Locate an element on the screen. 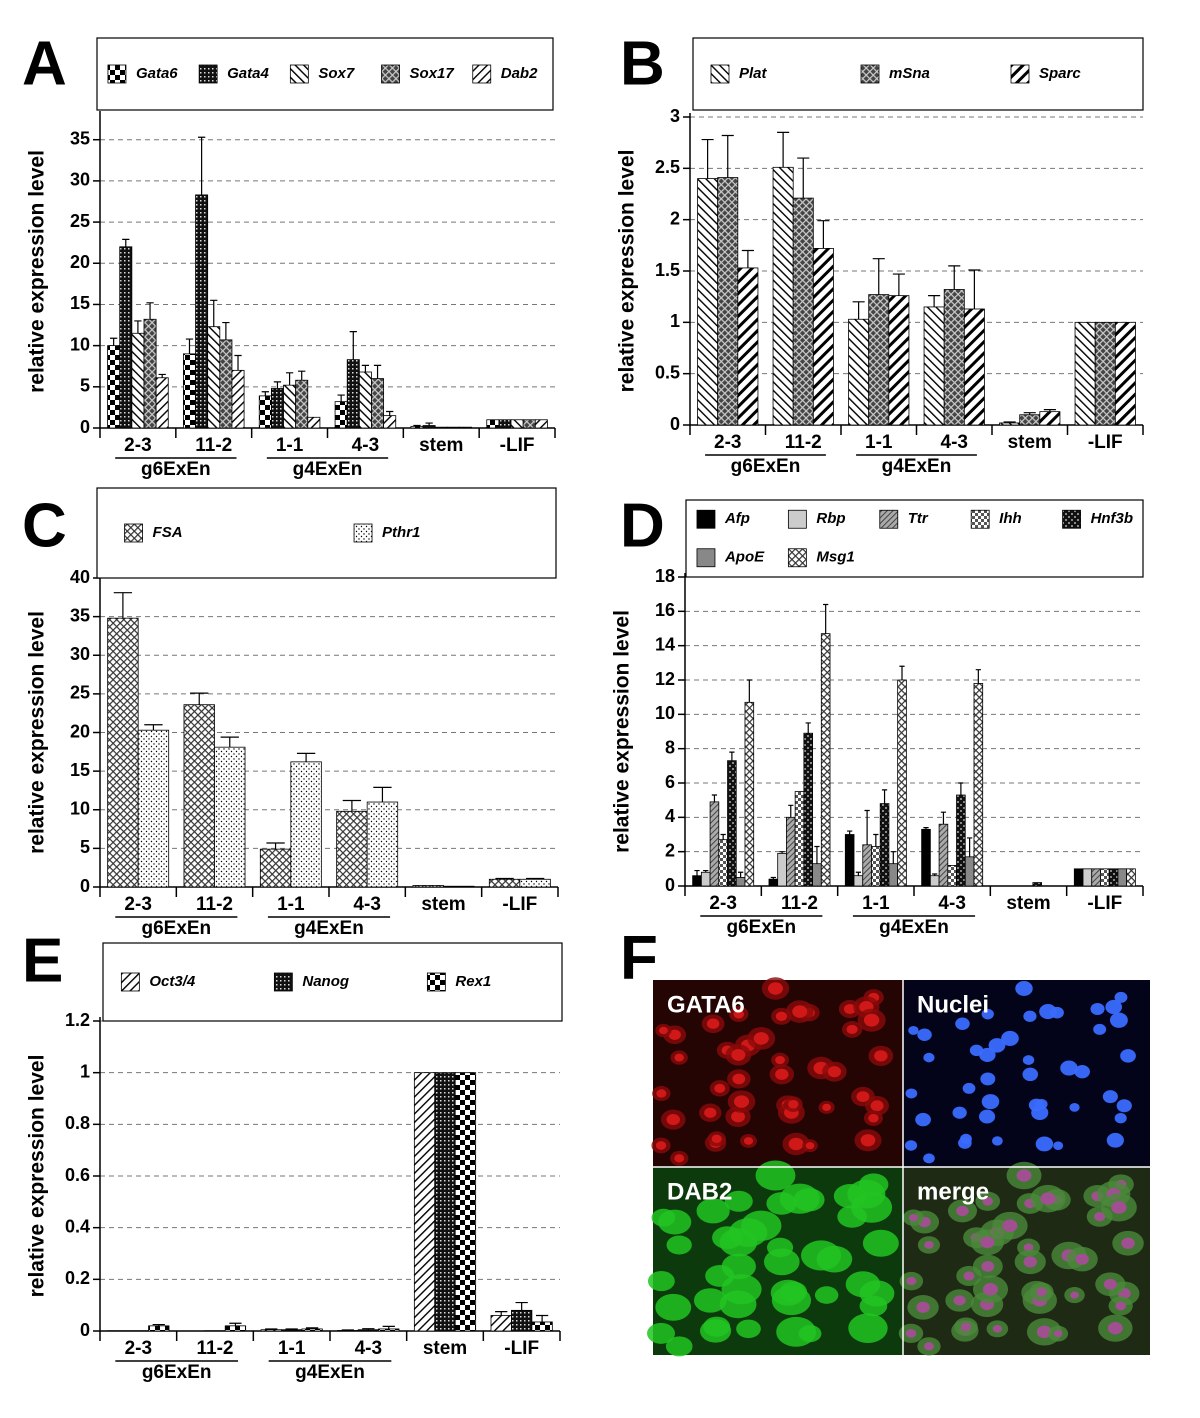  legend-label: Oct3/4 is located at coordinates (172, 981).